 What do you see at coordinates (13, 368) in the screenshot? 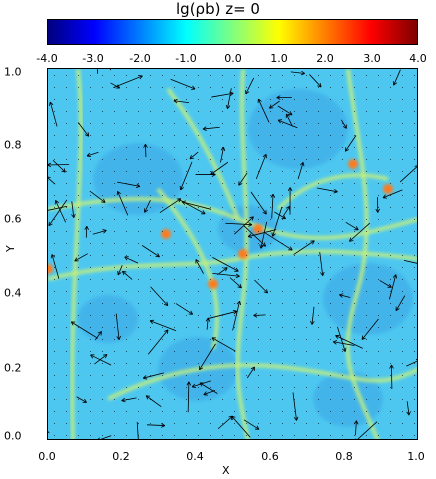
I see `y-tick: 0.2` at bounding box center [13, 368].